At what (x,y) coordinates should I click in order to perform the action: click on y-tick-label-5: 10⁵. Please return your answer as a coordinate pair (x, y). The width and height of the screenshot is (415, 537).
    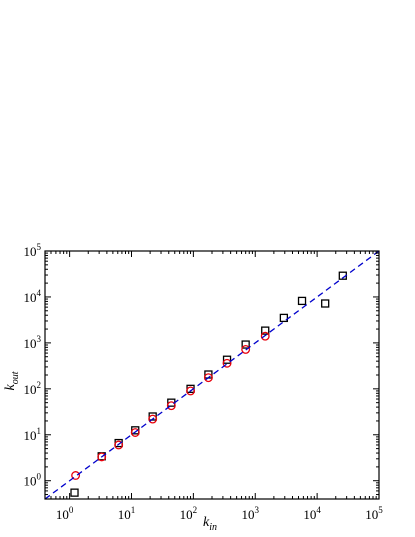
    Looking at the image, I should click on (33, 250).